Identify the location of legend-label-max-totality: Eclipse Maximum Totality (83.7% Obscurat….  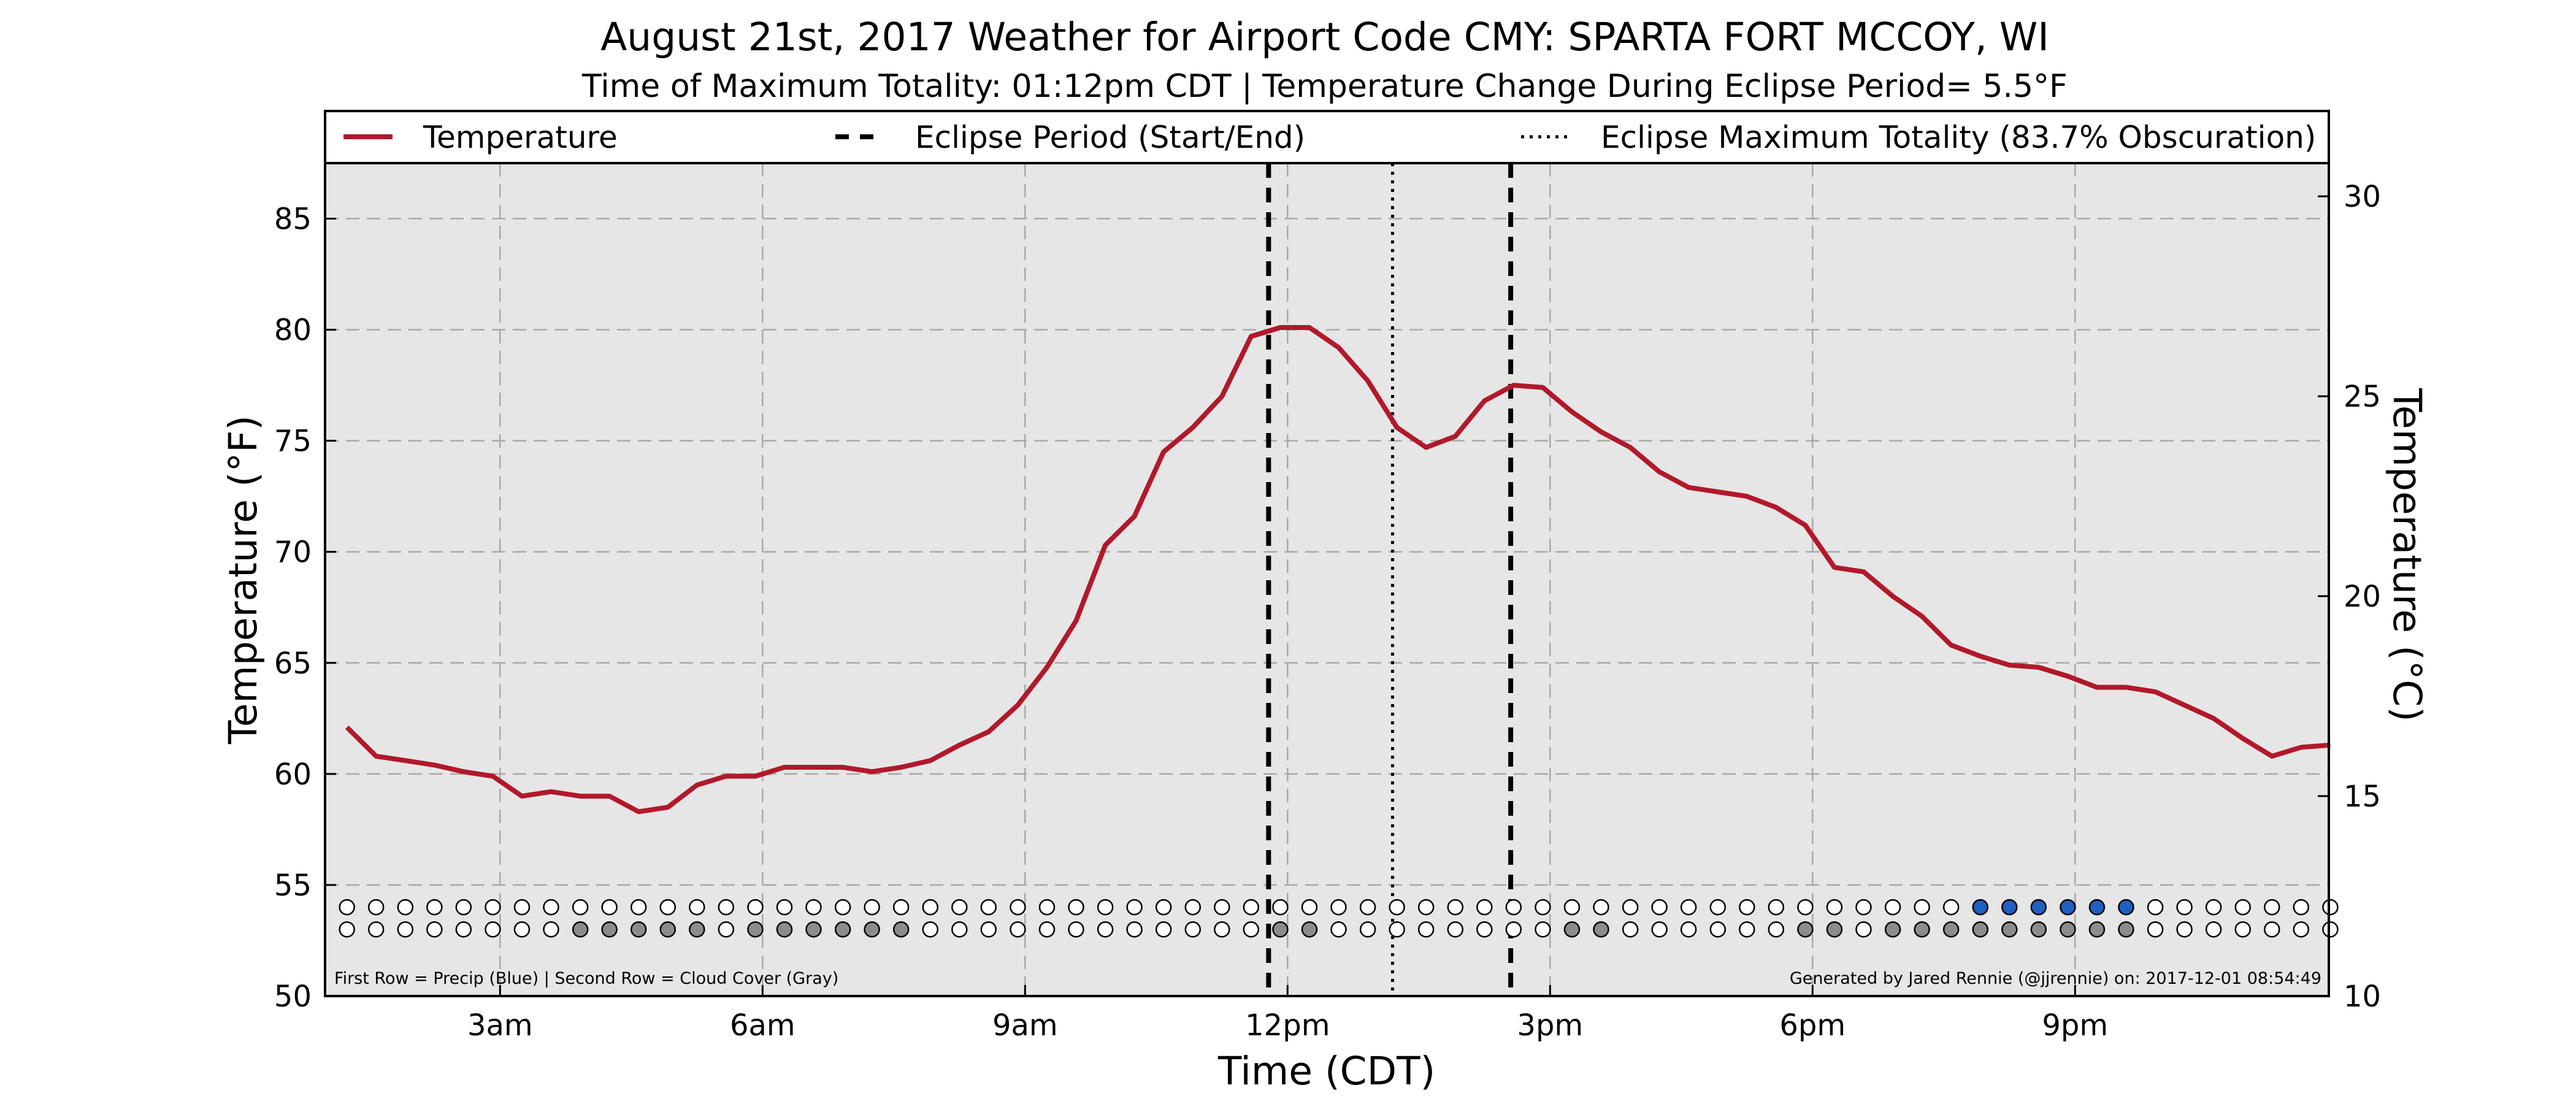
(1958, 137).